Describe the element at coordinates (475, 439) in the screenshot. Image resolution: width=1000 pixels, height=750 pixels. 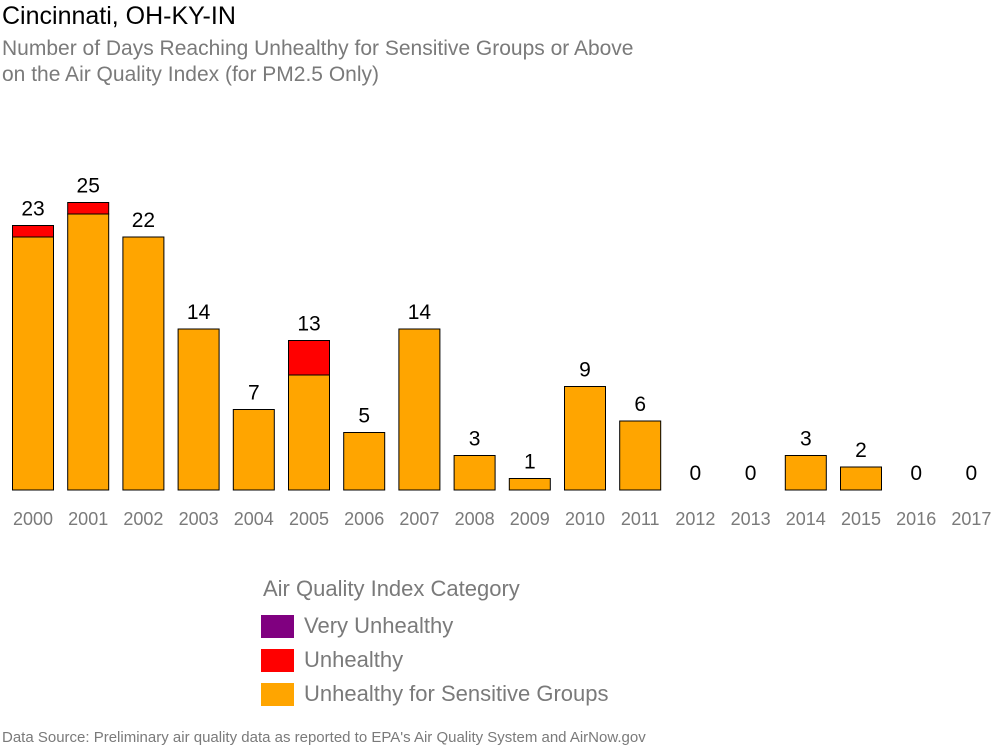
I see `data-label-2008: 3` at that location.